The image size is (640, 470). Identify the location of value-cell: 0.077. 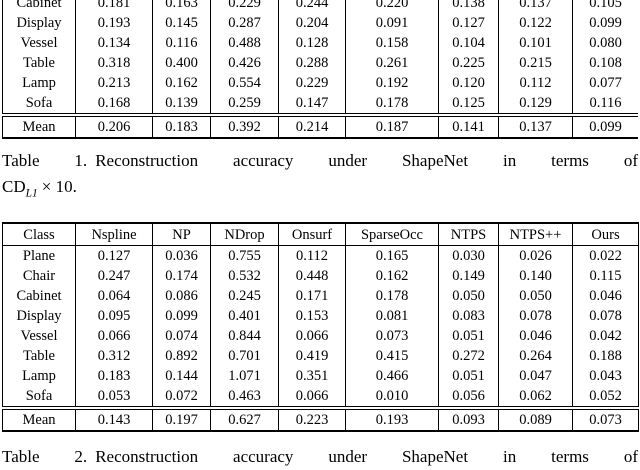
(605, 83).